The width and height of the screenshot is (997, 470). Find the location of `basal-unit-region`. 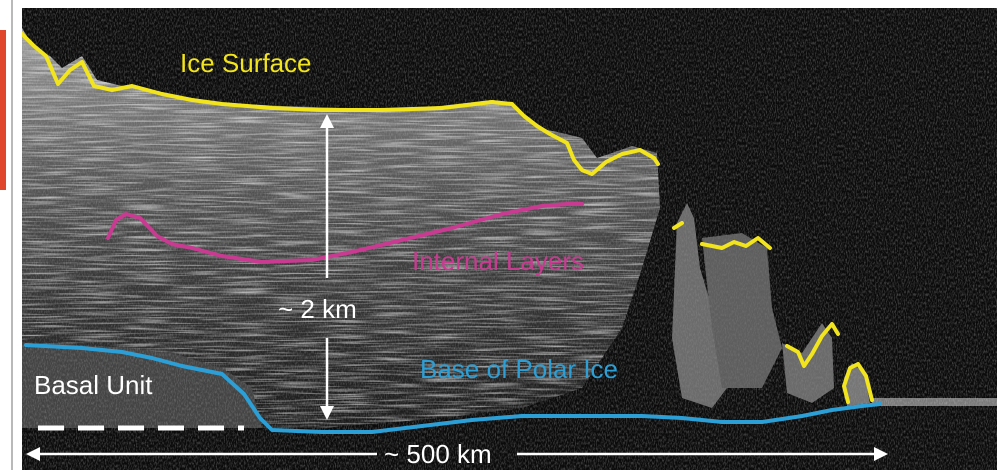

basal-unit-region is located at coordinates (142, 385).